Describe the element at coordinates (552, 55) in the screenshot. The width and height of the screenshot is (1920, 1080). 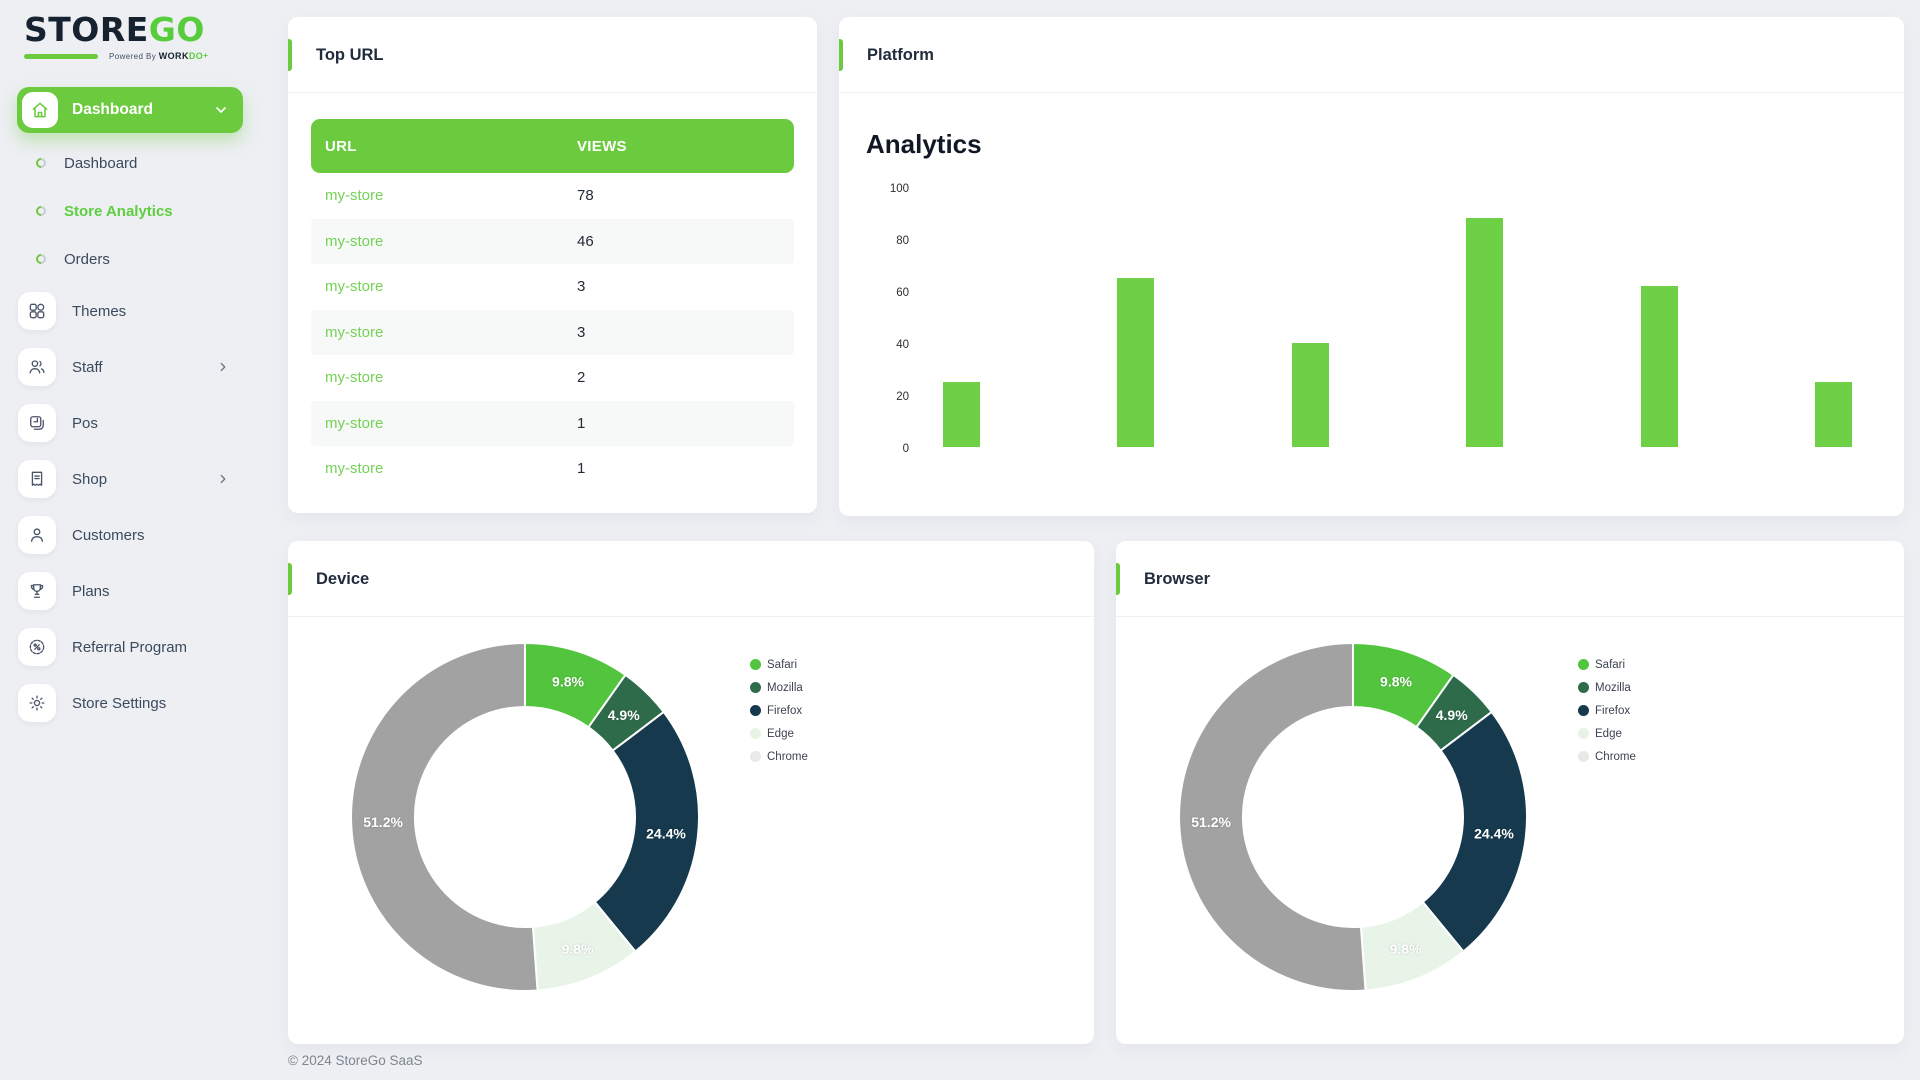
I see `top-url-header: Top URL` at that location.